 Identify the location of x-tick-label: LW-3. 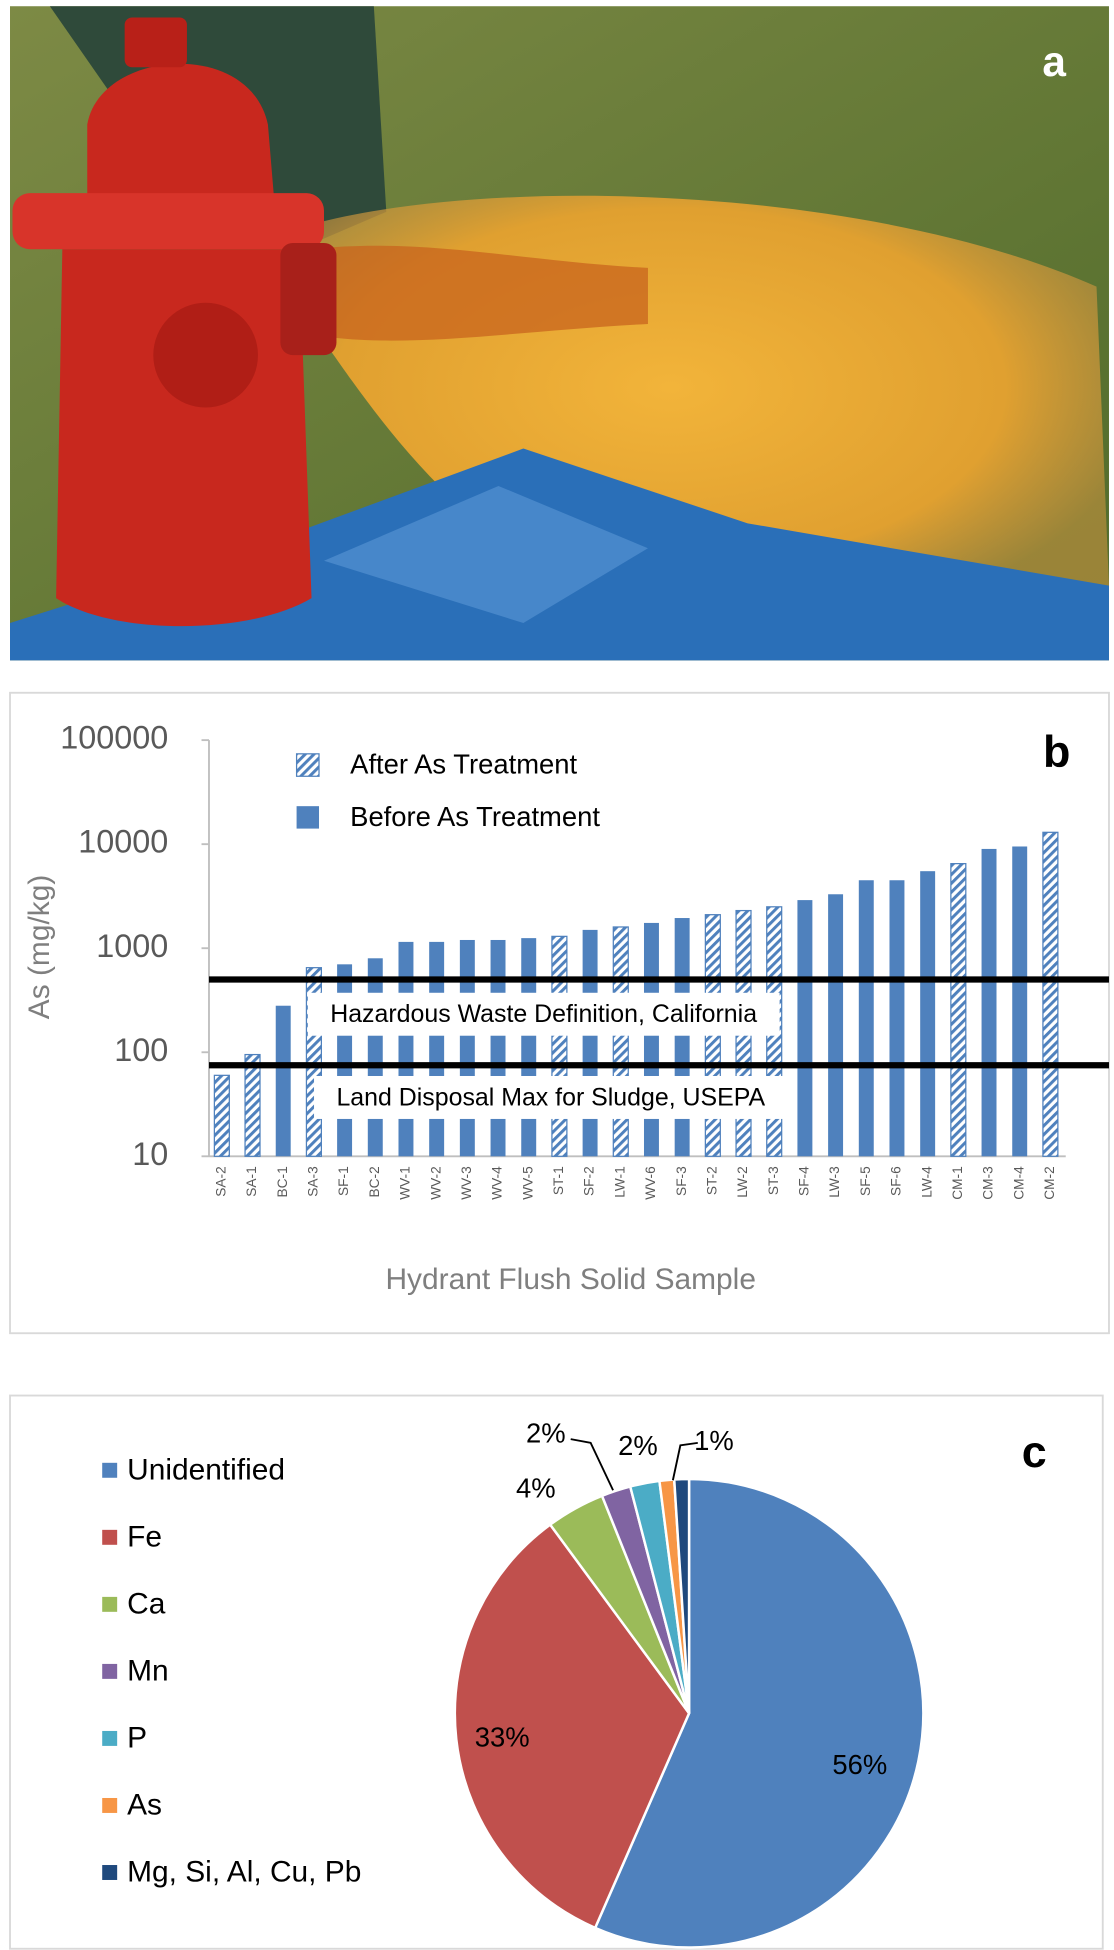
(834, 1182).